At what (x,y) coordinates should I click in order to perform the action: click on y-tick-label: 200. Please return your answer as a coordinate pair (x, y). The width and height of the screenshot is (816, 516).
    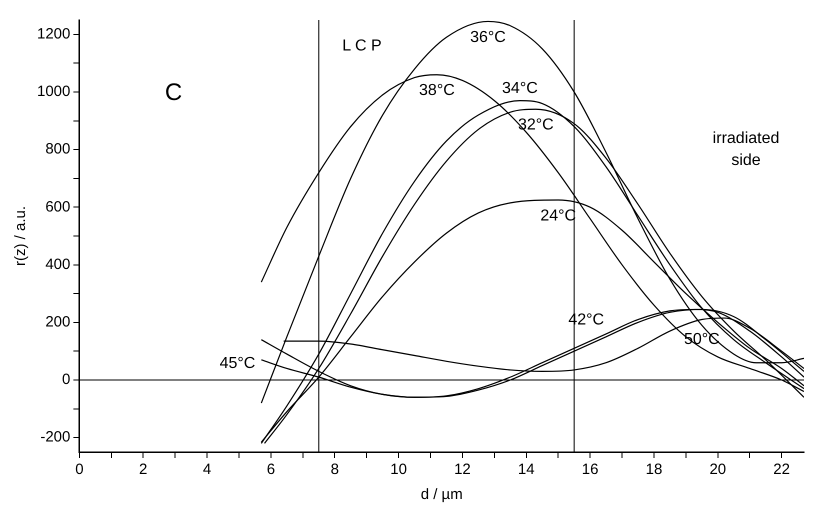
    Looking at the image, I should click on (57, 322).